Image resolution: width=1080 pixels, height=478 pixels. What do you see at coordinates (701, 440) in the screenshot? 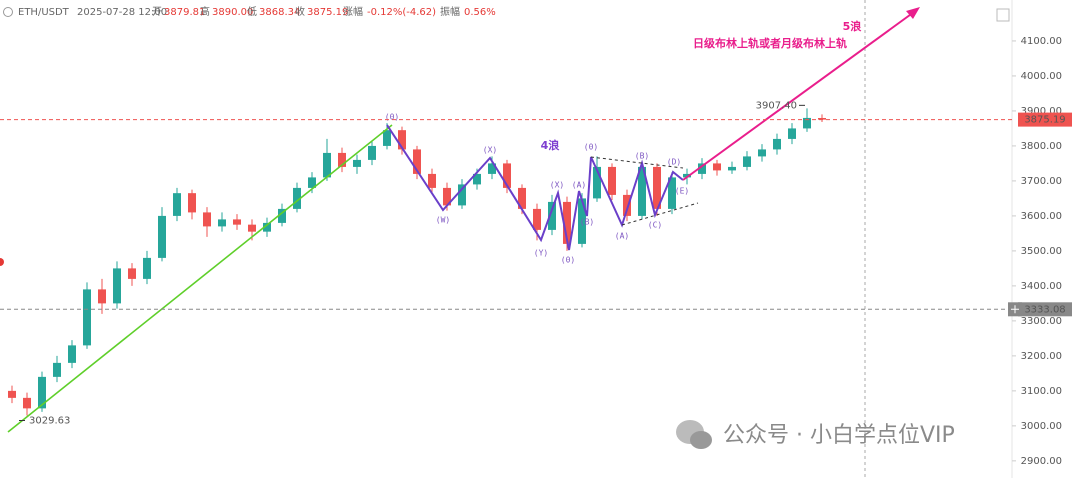
I see `wechat-icon` at bounding box center [701, 440].